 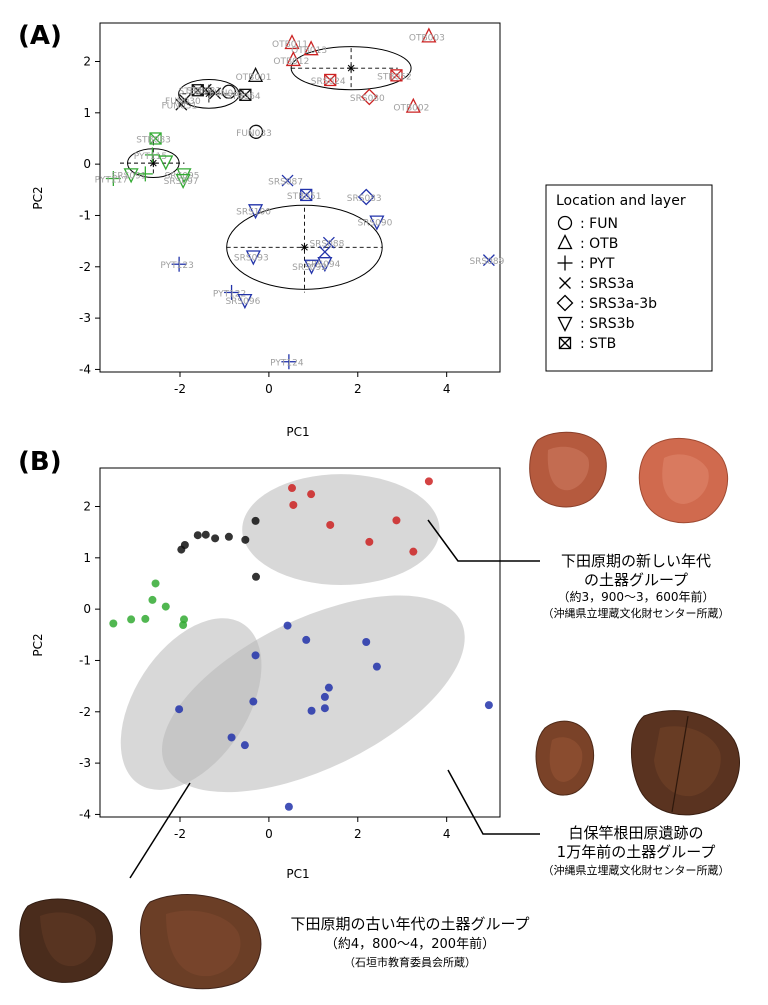 What do you see at coordinates (636, 580) in the screenshot?
I see `annotation-new-line2: の土器グループ` at bounding box center [636, 580].